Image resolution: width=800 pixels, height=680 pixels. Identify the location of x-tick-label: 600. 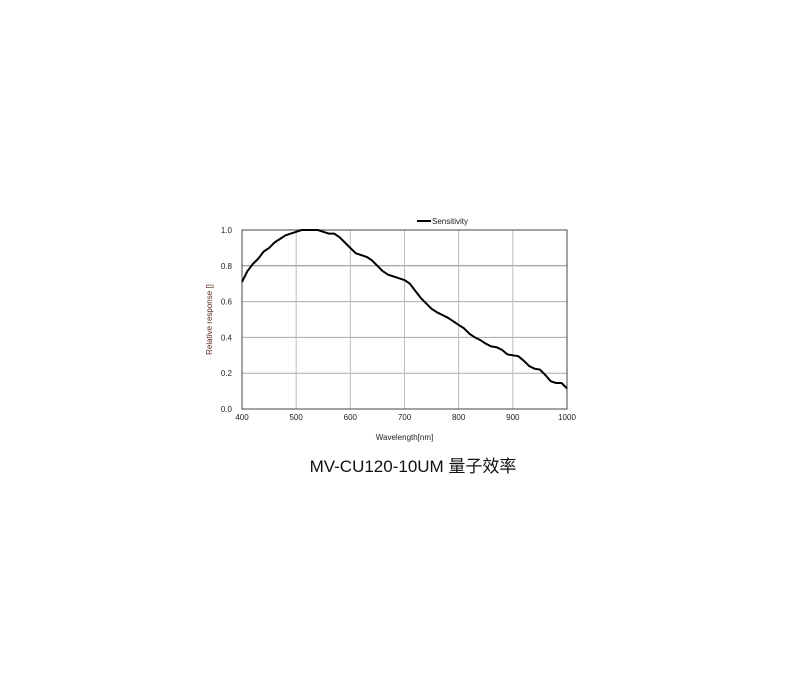
(351, 417).